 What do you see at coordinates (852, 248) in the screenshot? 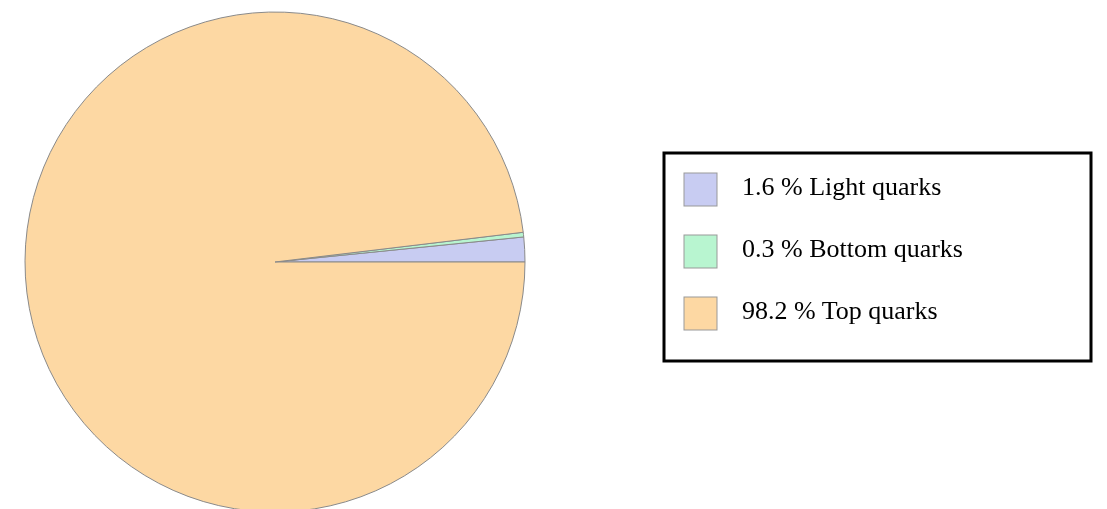
I see `legend-label: 0.3 % Bottom quarks` at bounding box center [852, 248].